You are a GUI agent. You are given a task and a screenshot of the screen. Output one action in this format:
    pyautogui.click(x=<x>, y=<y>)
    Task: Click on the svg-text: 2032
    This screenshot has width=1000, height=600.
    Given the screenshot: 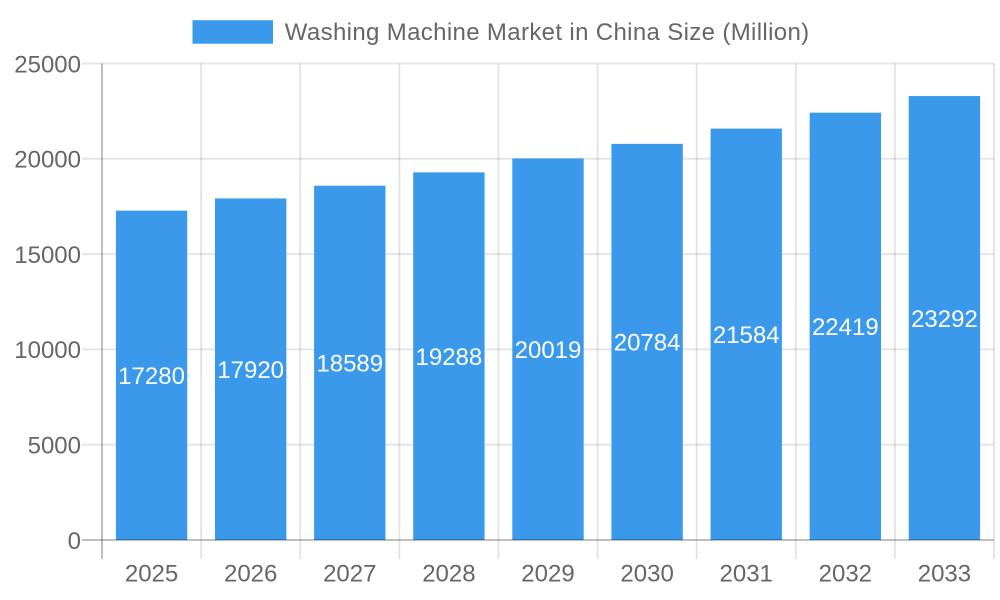 What is the action you would take?
    pyautogui.click(x=845, y=574)
    